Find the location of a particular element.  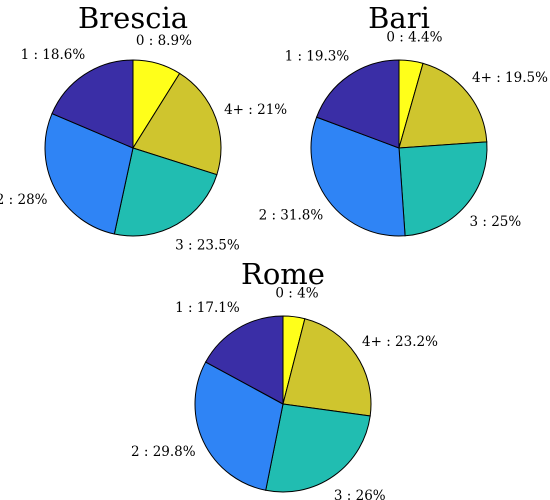

pie-slice-bari-4plus is located at coordinates (443, 105).